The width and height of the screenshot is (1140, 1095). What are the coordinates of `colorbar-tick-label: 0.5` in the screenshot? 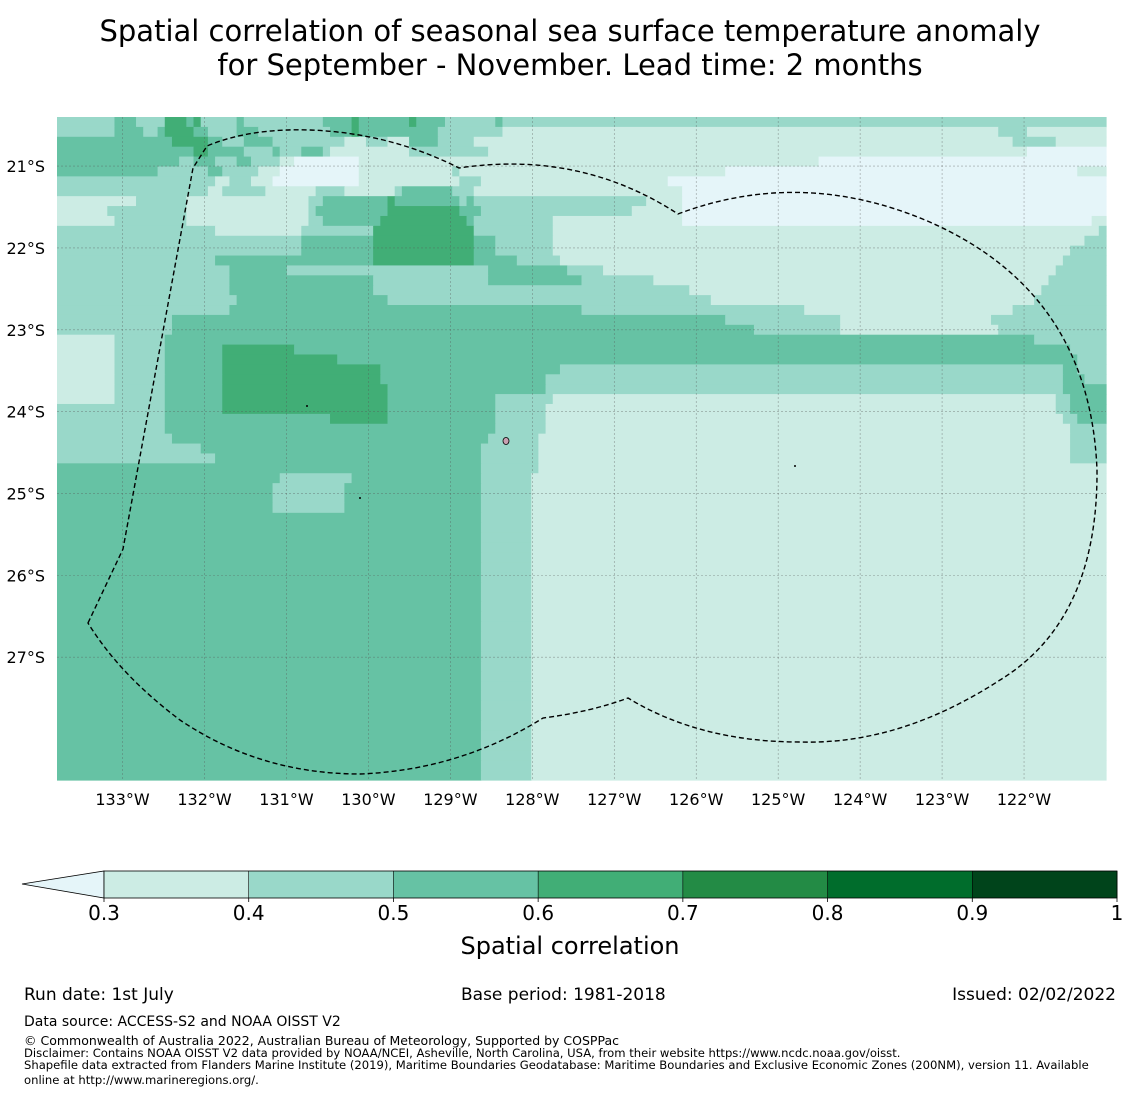 It's located at (394, 913).